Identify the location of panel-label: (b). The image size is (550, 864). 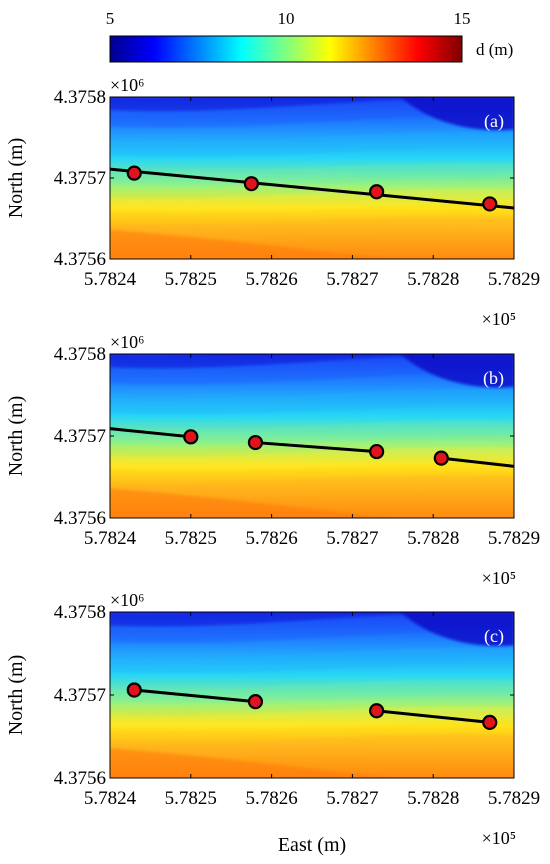
(493, 378).